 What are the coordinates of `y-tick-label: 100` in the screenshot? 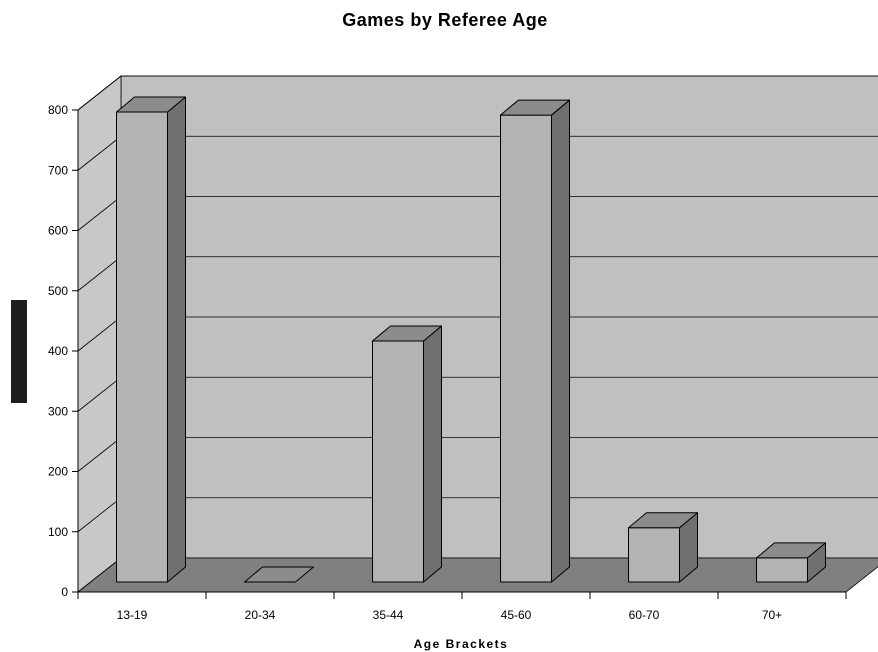 It's located at (58, 532).